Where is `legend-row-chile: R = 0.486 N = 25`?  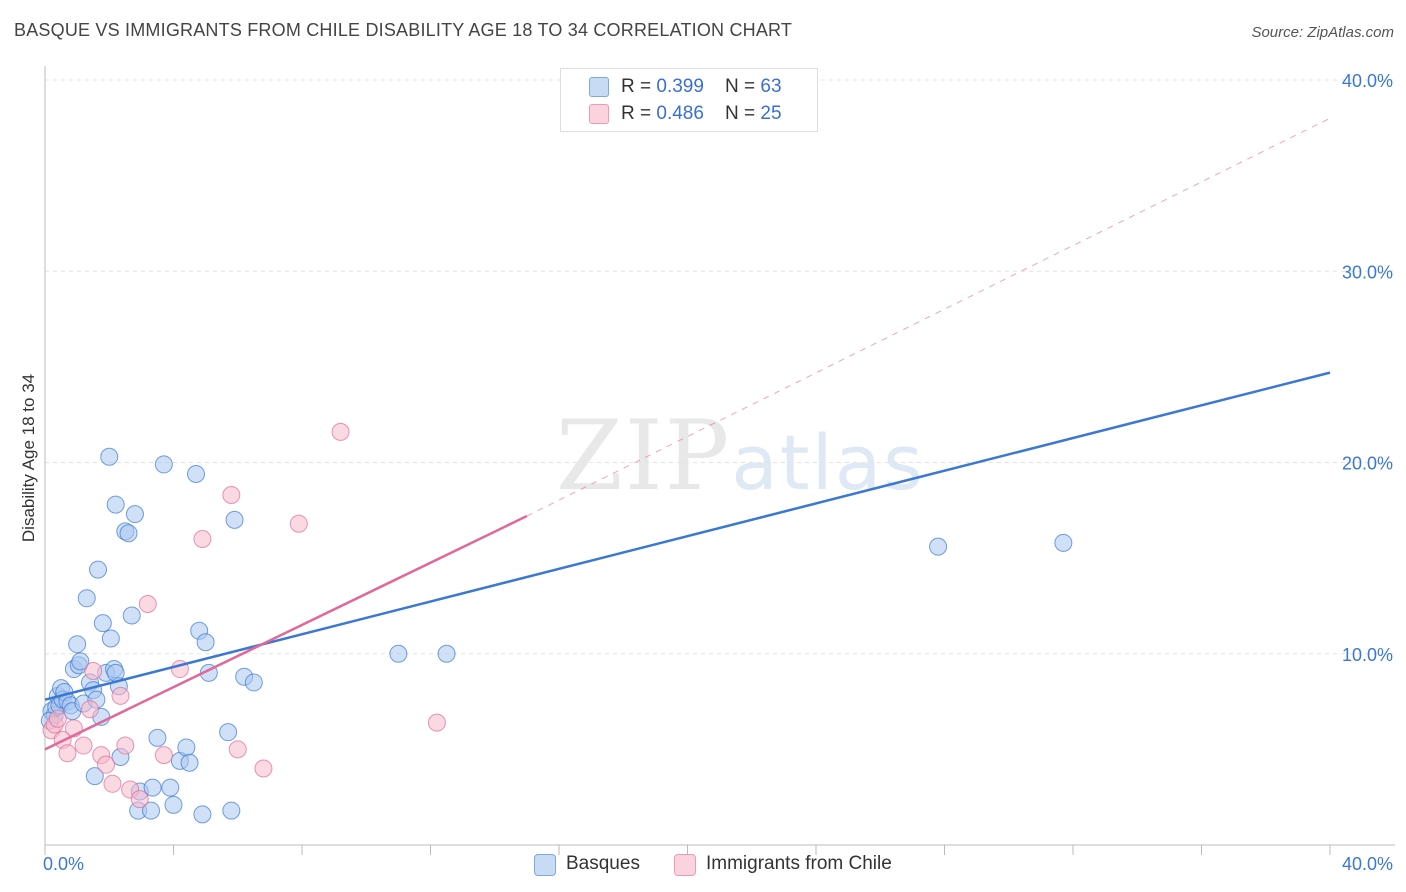
legend-row-chile: R = 0.486 N = 25 is located at coordinates (689, 114).